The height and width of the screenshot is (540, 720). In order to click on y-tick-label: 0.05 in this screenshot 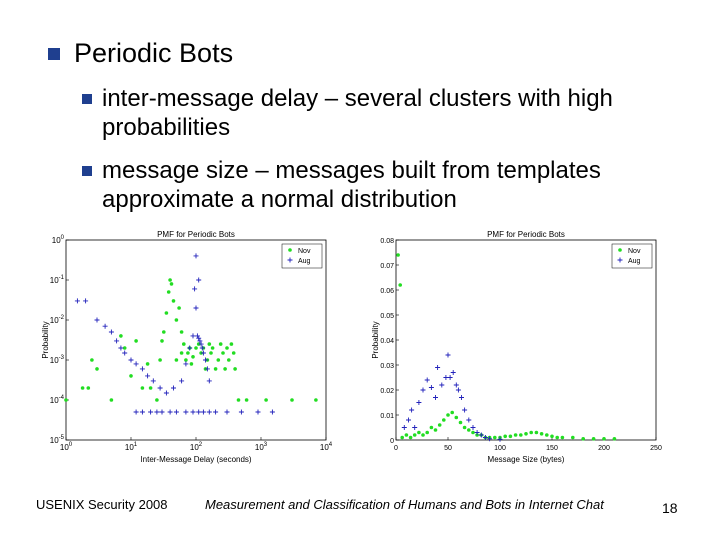, I will do `click(387, 316)`.